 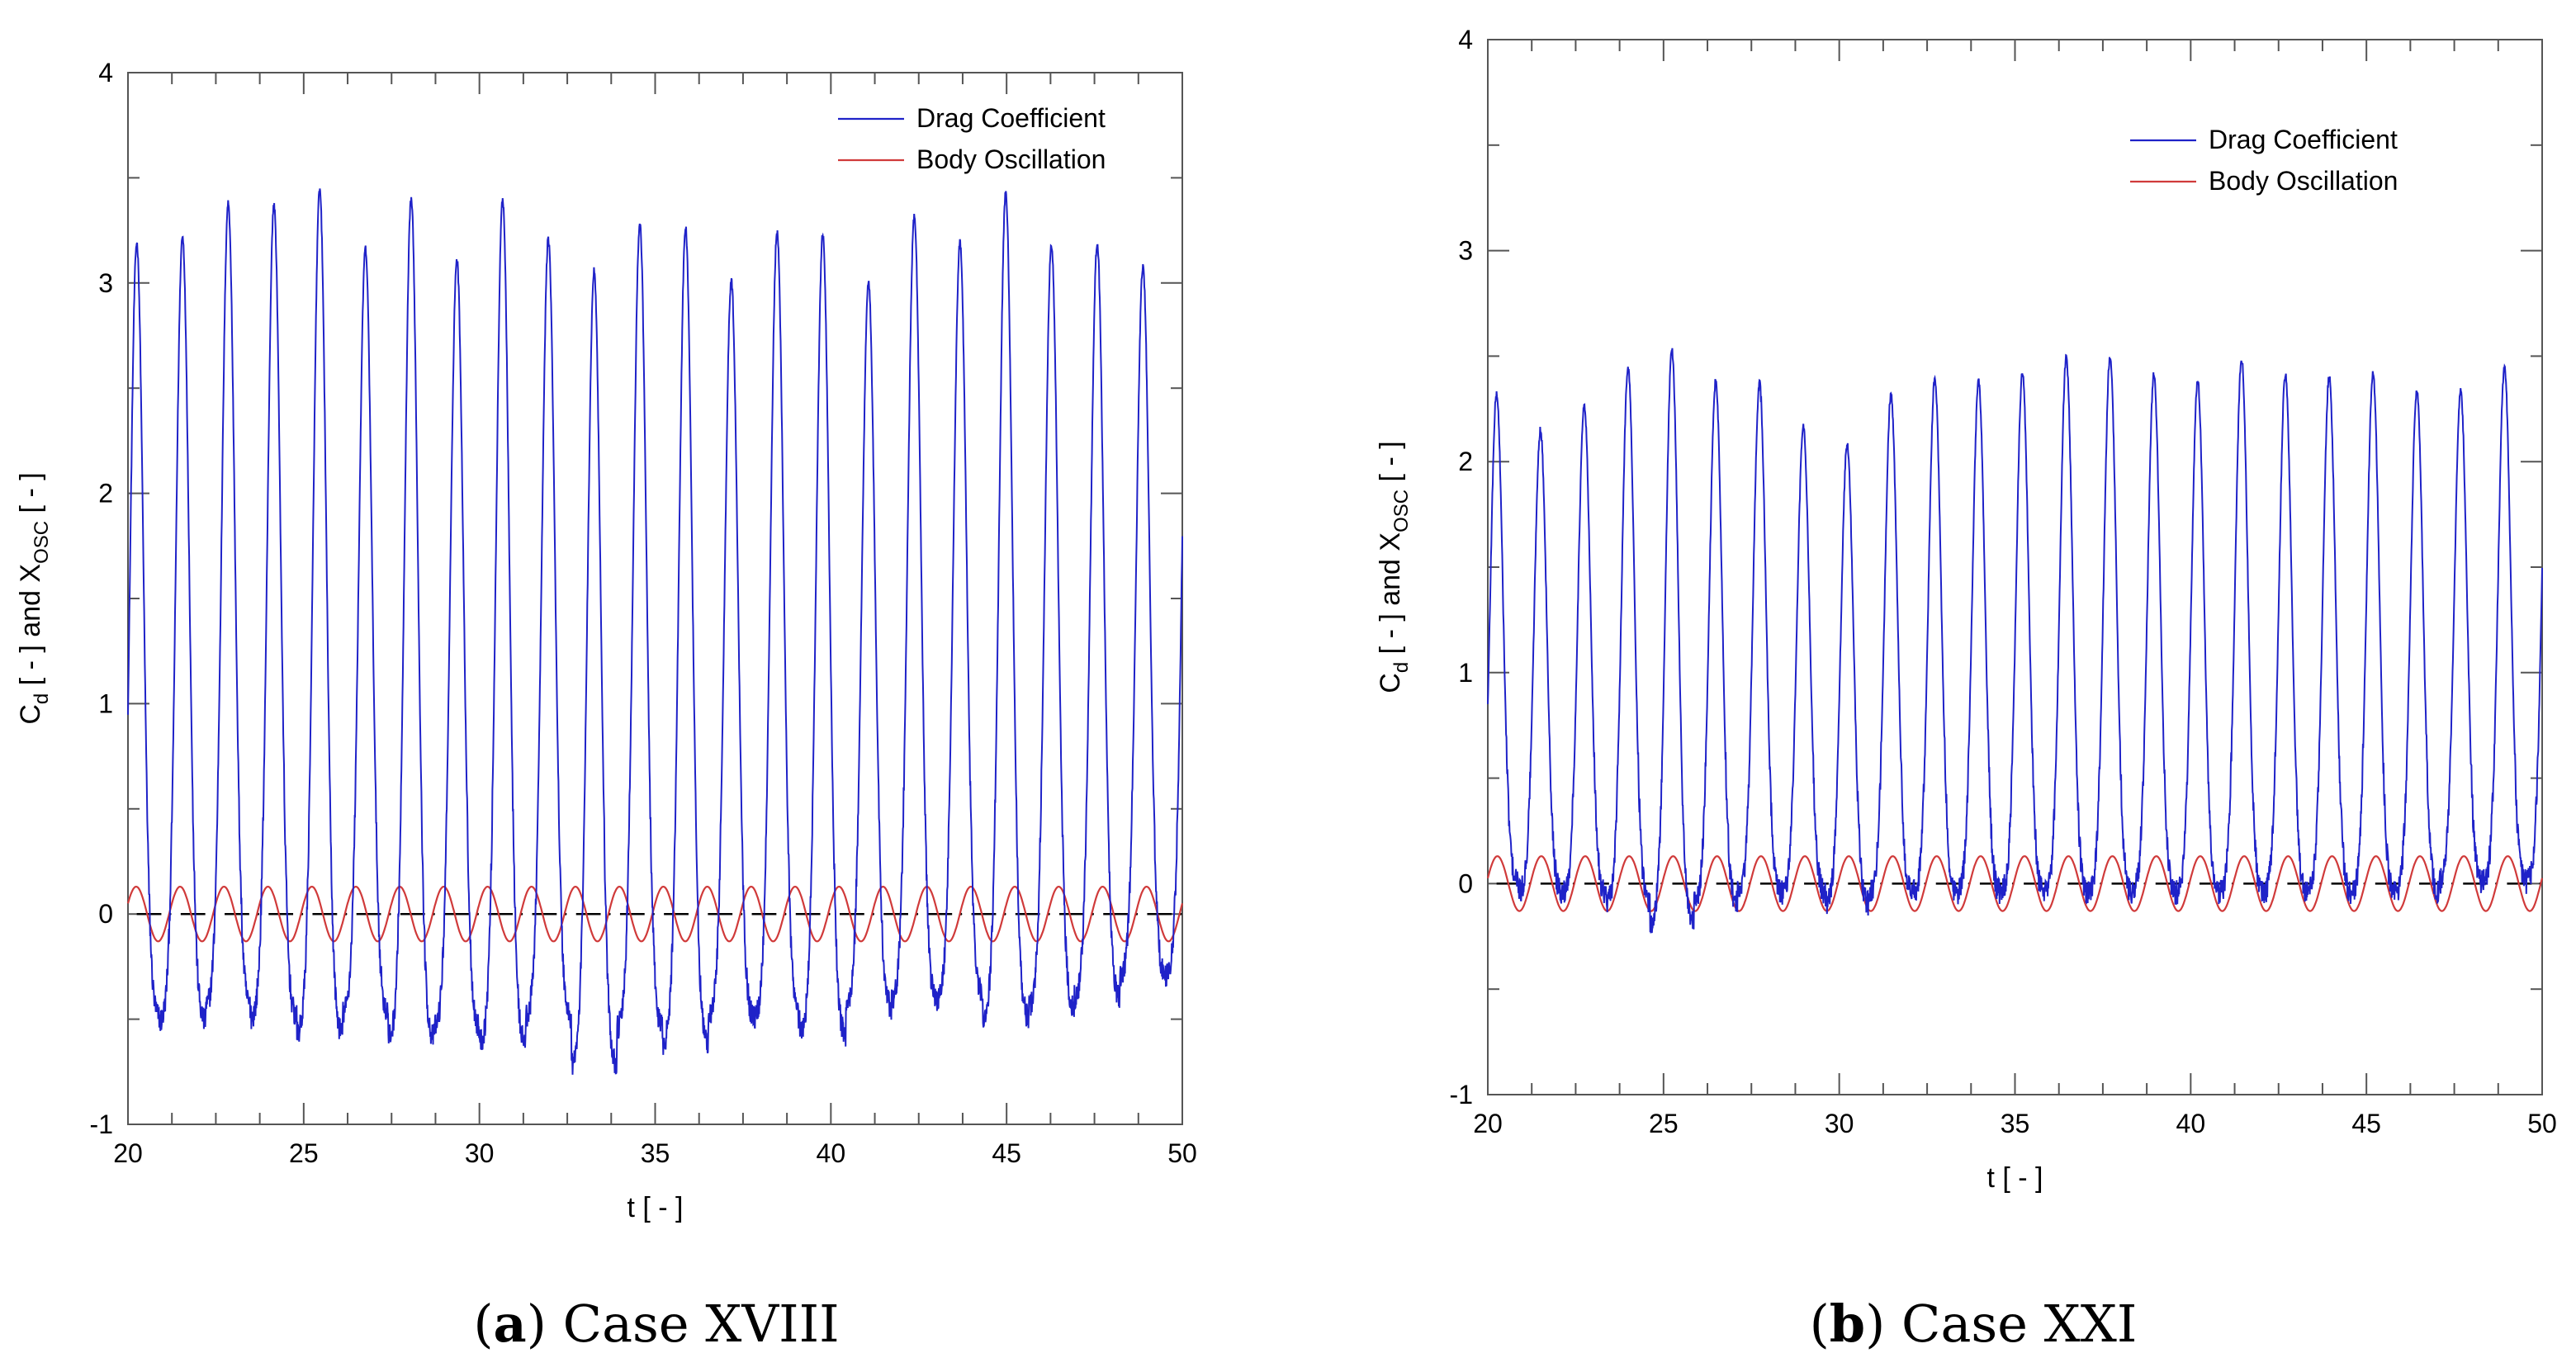 What do you see at coordinates (2019, 1324) in the screenshot?
I see `caption-text: Case XXI` at bounding box center [2019, 1324].